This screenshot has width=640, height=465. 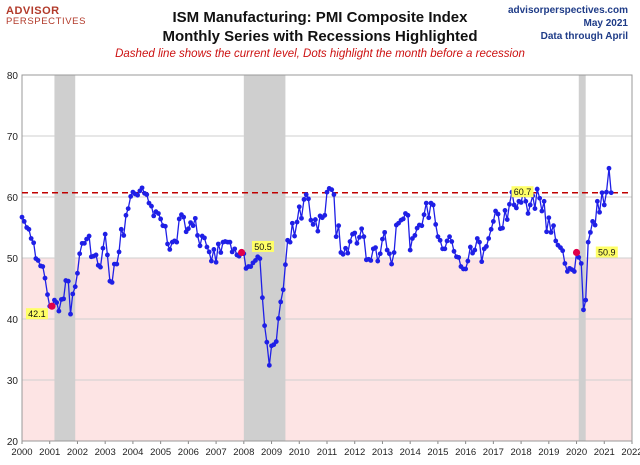 What do you see at coordinates (567, 10) in the screenshot?
I see `source-url: advisorperspectives.com` at bounding box center [567, 10].